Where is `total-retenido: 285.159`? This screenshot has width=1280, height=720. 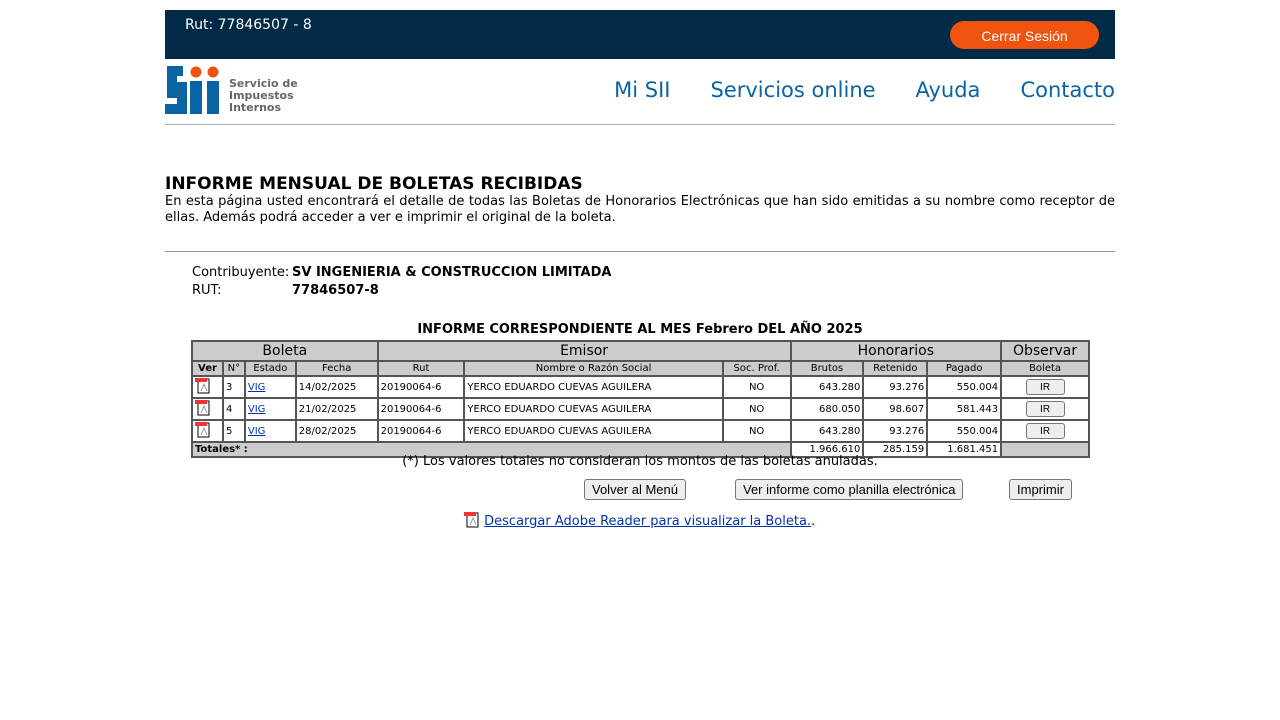
total-retenido: 285.159 is located at coordinates (895, 449).